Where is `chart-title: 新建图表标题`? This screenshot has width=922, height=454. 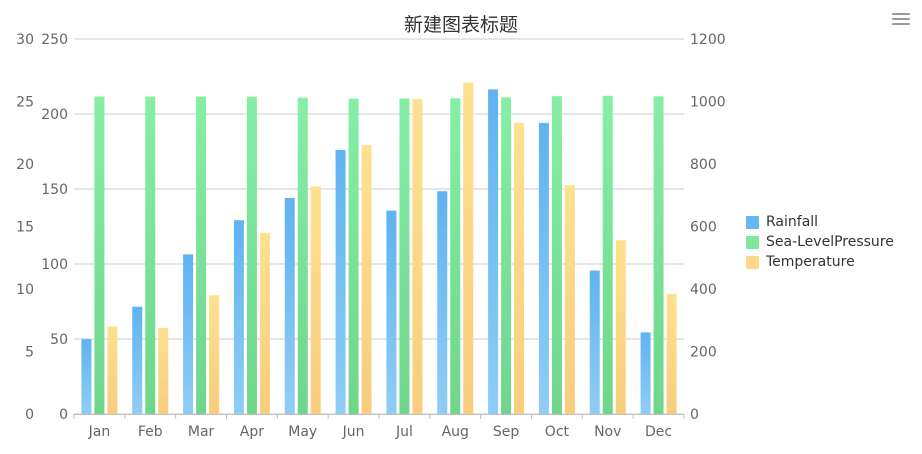
chart-title: 新建图表标题 is located at coordinates (460, 25).